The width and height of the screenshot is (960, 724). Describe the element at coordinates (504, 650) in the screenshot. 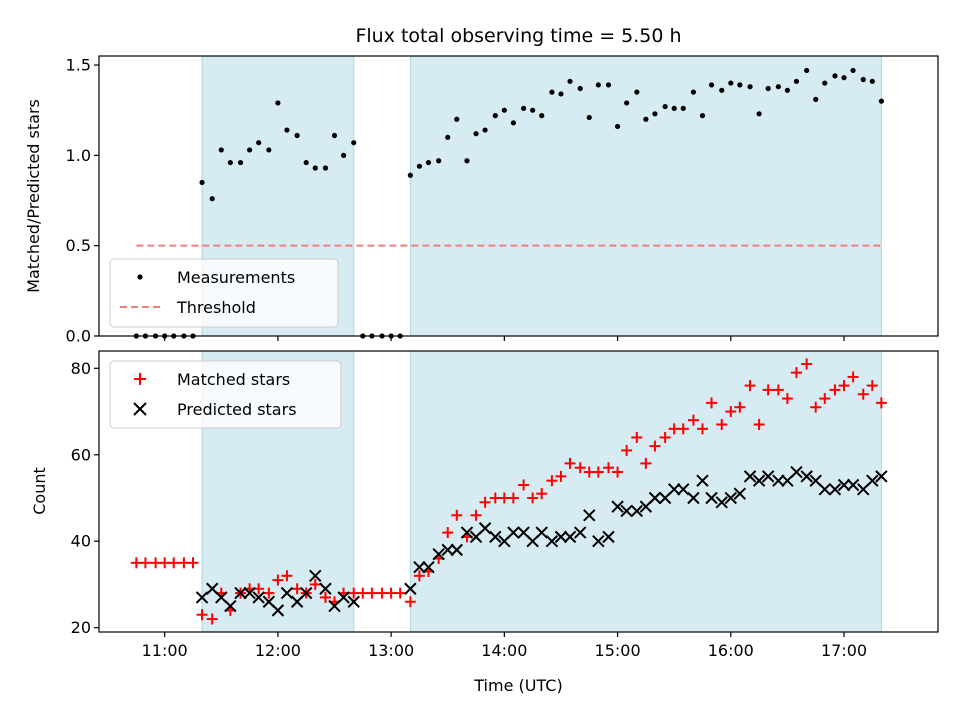

I see `x-tick-label: 14:00` at that location.